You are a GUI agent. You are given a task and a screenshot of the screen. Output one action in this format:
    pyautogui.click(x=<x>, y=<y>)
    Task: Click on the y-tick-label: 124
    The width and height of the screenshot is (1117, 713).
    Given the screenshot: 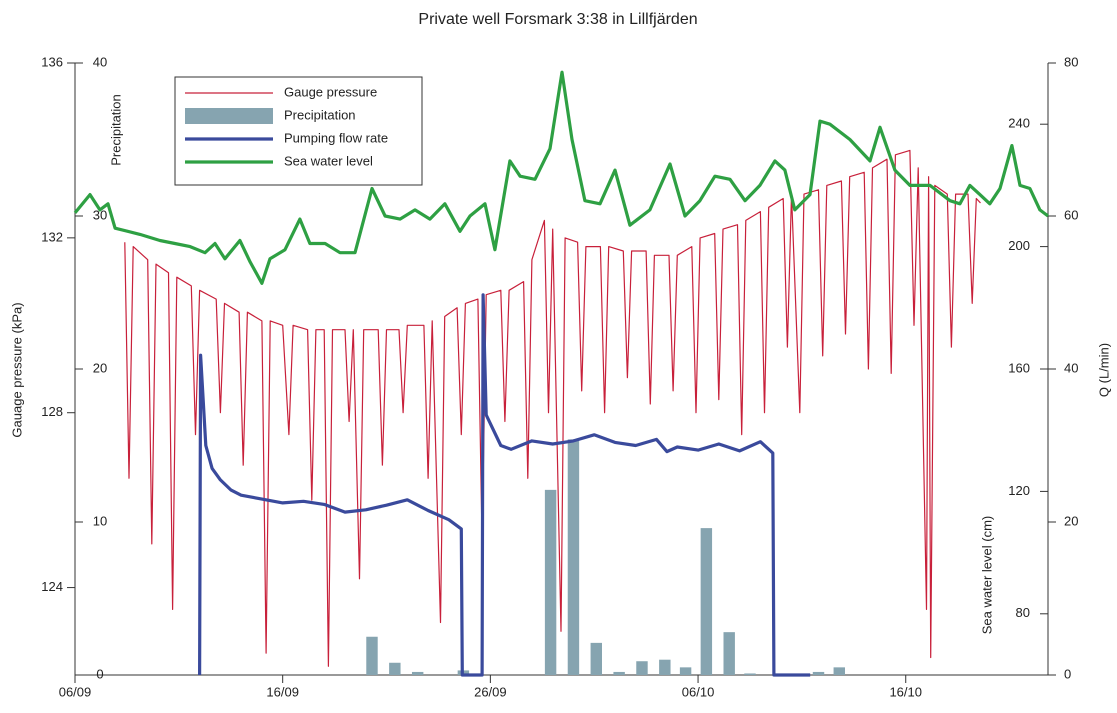 What is the action you would take?
    pyautogui.click(x=52, y=586)
    